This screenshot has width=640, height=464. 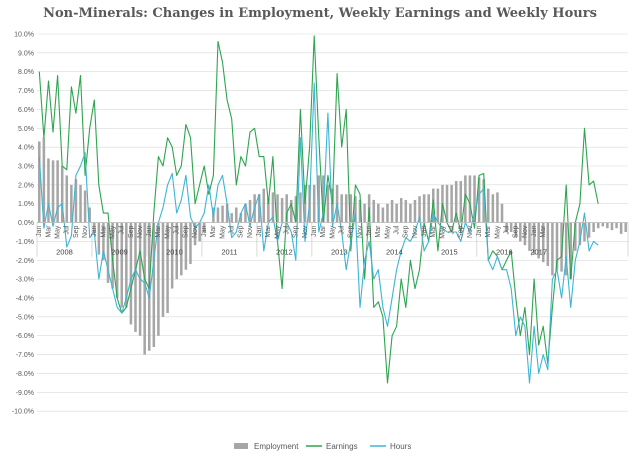 What do you see at coordinates (26, 185) in the screenshot?
I see `y-tick-label: 2.0%` at bounding box center [26, 185].